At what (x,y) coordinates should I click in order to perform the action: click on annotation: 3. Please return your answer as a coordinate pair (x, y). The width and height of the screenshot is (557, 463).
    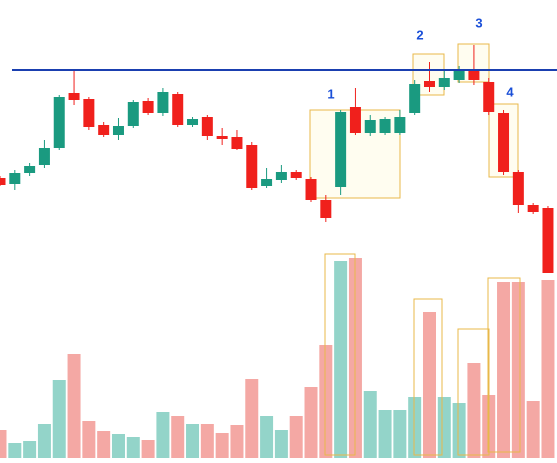
    Looking at the image, I should click on (478, 22).